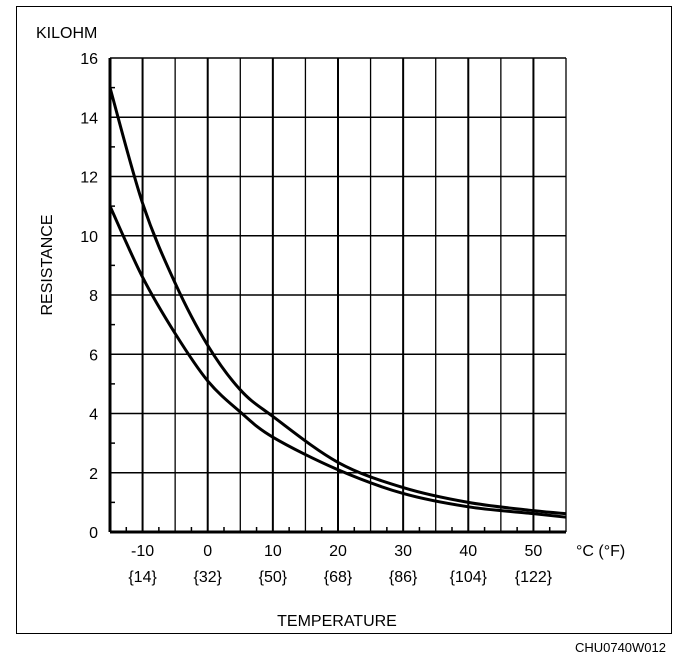 The width and height of the screenshot is (688, 660). I want to click on x-tick-label: 0, so click(207, 551).